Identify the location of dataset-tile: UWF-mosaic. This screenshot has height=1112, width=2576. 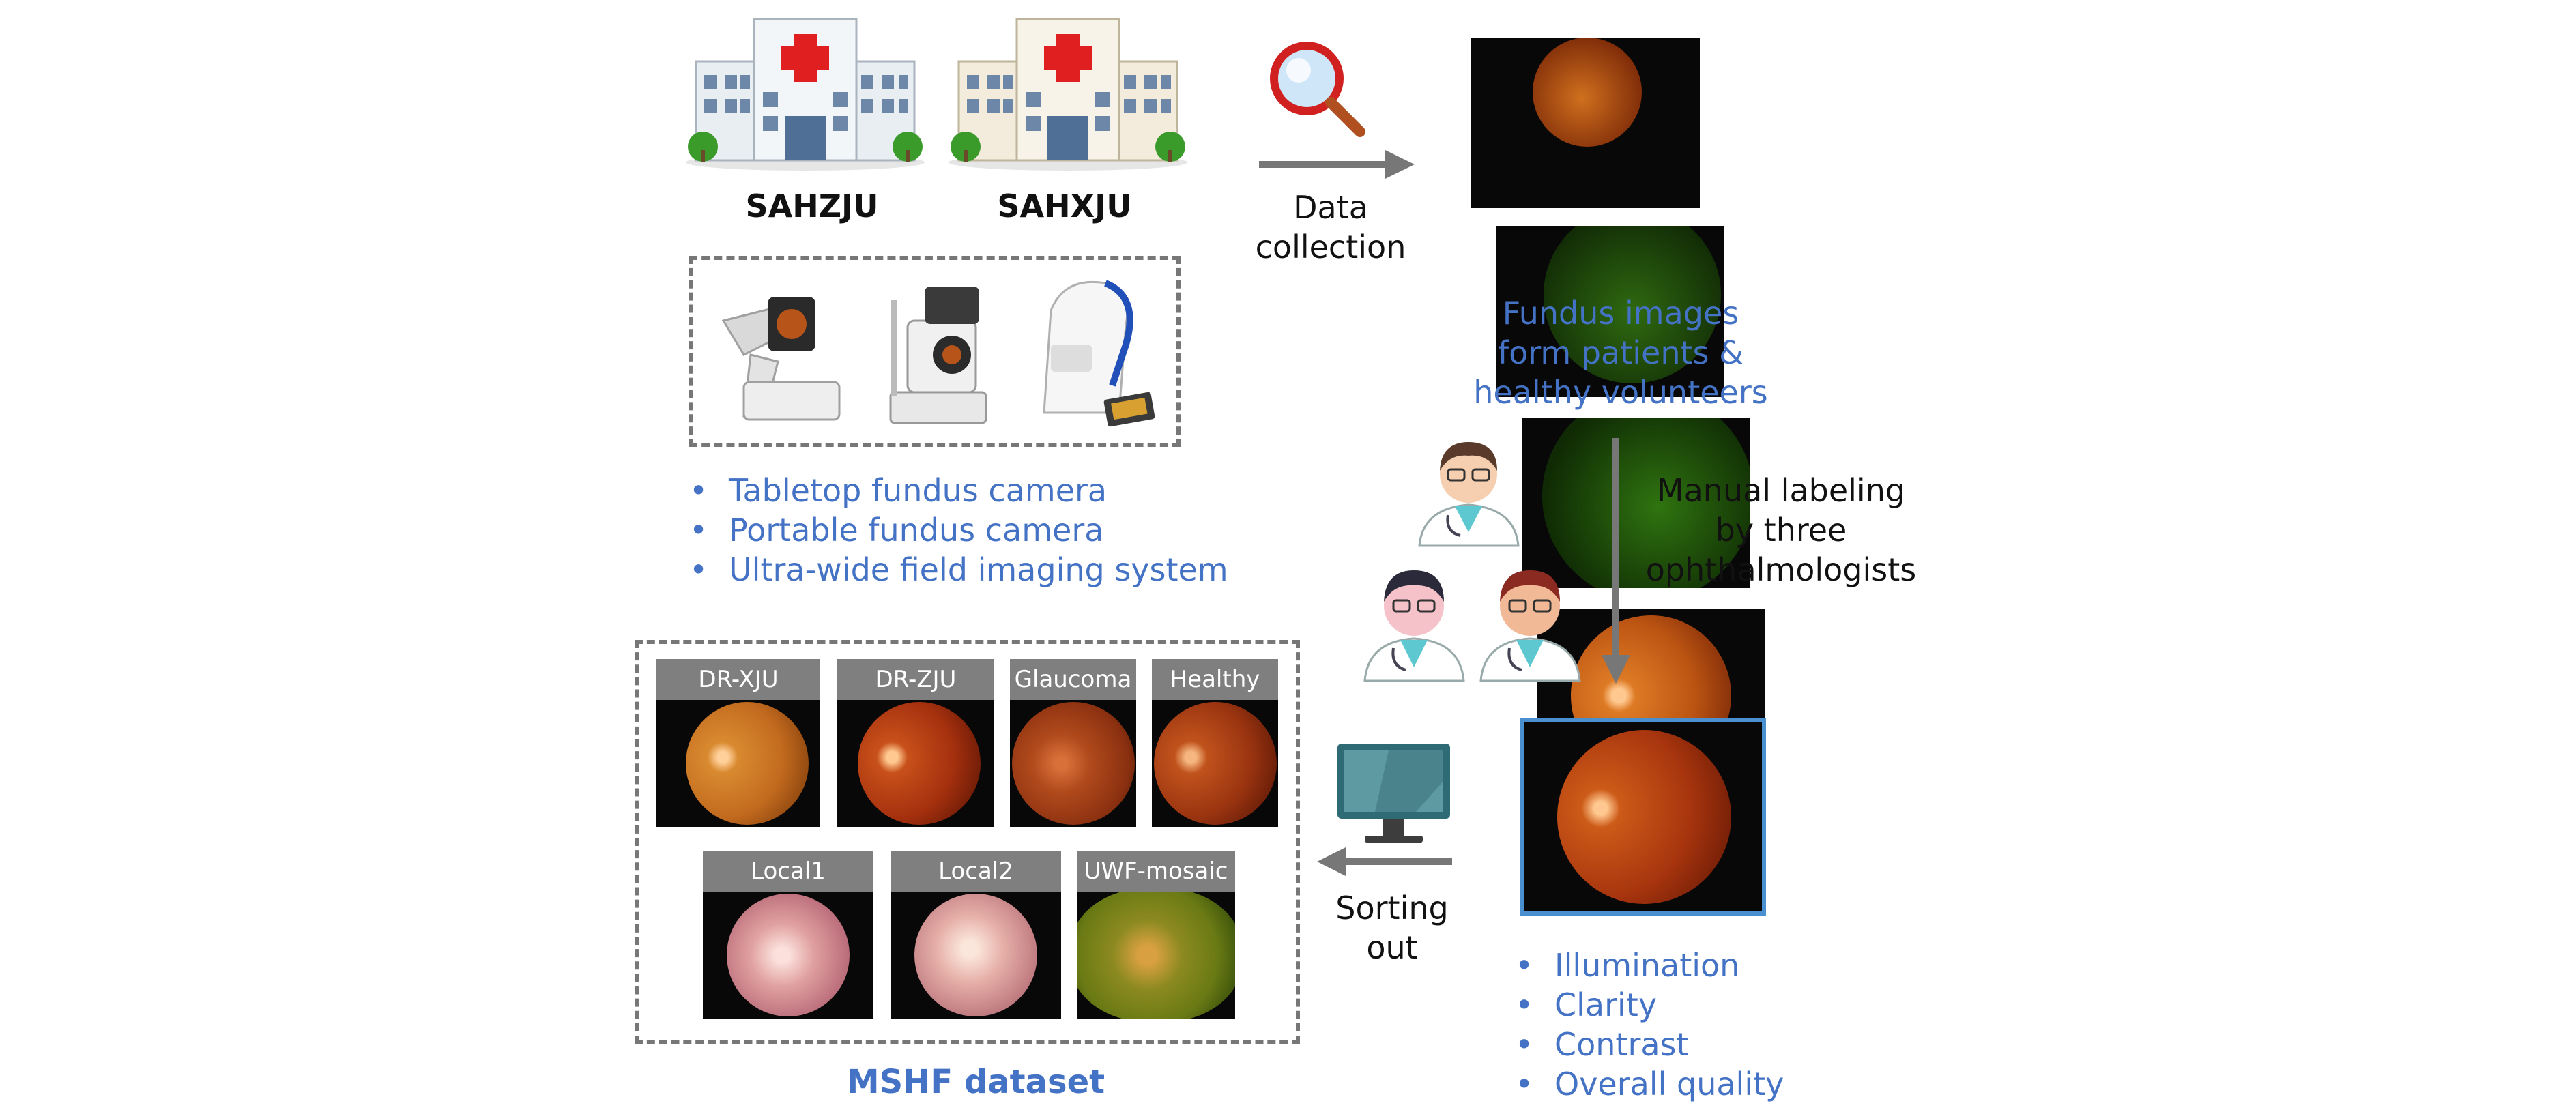
(1156, 935).